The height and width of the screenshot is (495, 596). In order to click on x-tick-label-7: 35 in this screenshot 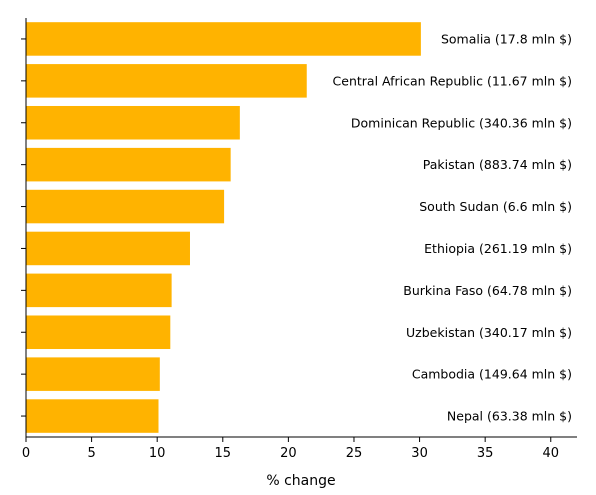, I will do `click(485, 453)`.